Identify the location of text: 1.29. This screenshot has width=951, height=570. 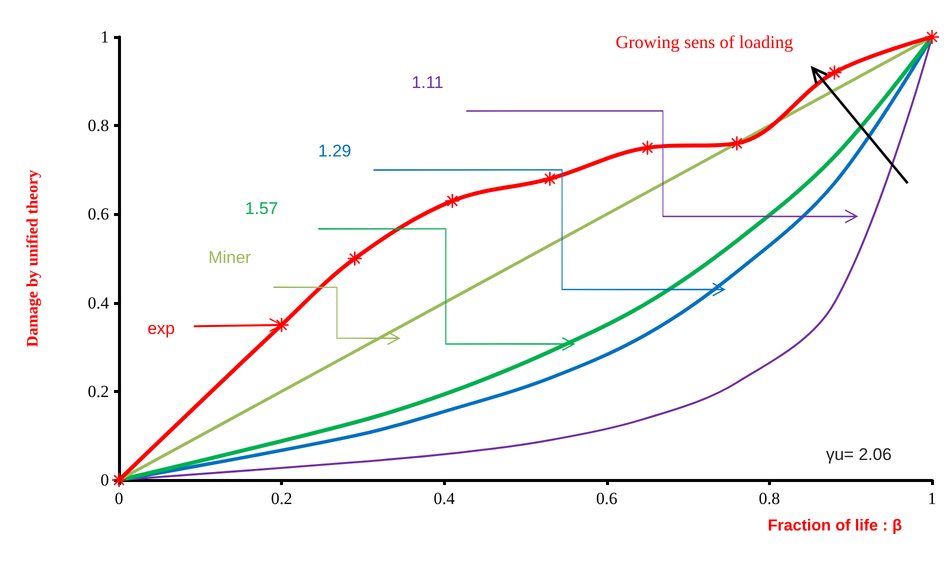
(335, 151).